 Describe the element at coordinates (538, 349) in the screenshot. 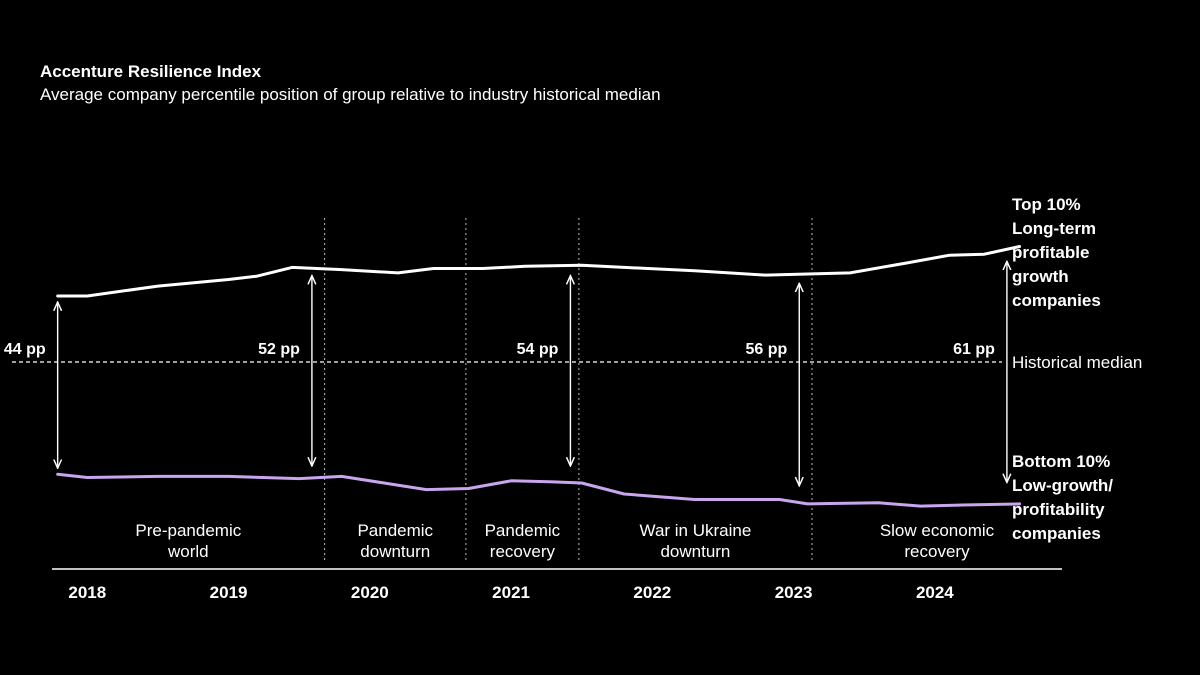

I see `gap-label: 54 pp` at that location.